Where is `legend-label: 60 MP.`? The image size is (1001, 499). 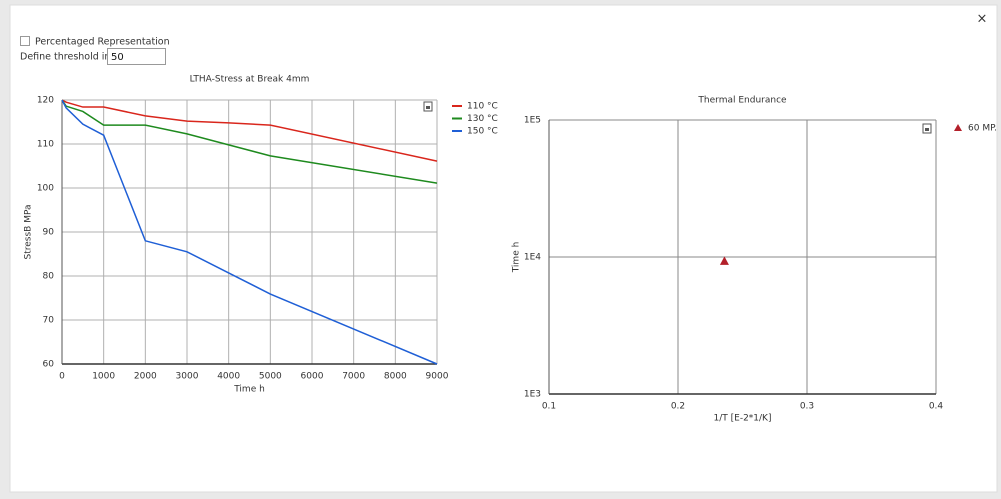
legend-label: 60 MP. is located at coordinates (982, 129).